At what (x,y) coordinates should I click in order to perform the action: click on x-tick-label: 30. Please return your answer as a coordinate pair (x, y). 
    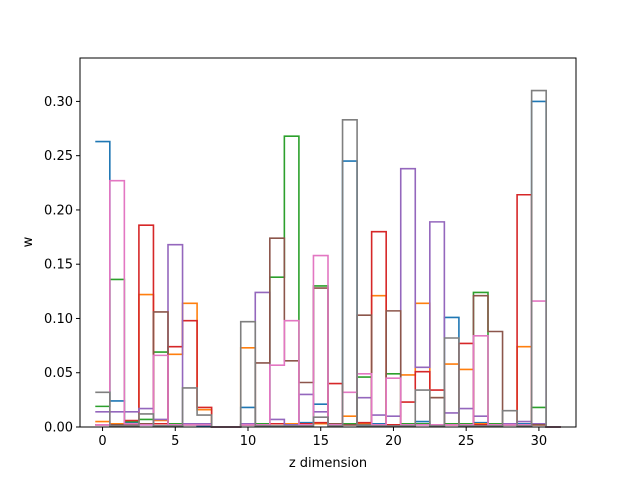
    Looking at the image, I should click on (539, 441).